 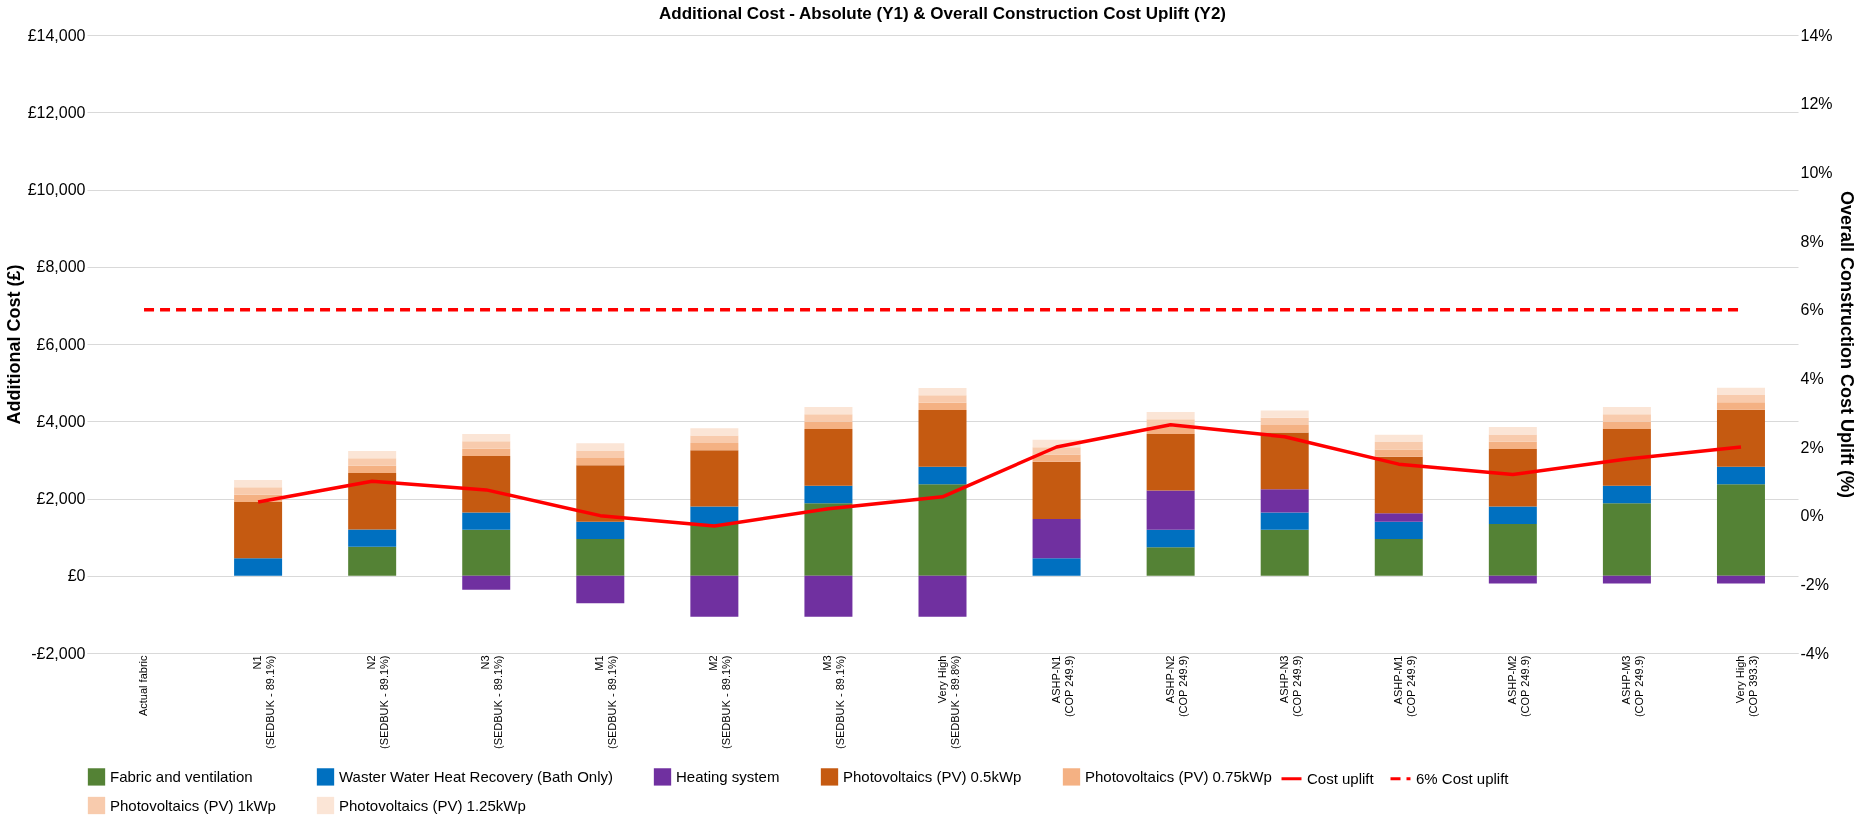 What do you see at coordinates (1746, 686) in the screenshot?
I see `x-tick-label: Very High (COP 393.3)` at bounding box center [1746, 686].